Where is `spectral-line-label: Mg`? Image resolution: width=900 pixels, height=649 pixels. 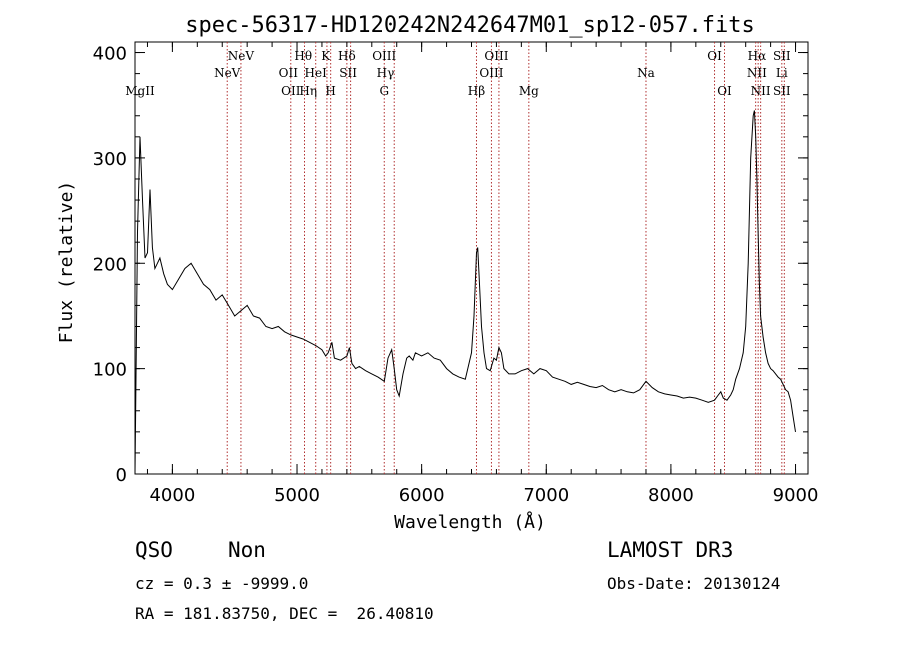 spectral-line-label: Mg is located at coordinates (529, 91).